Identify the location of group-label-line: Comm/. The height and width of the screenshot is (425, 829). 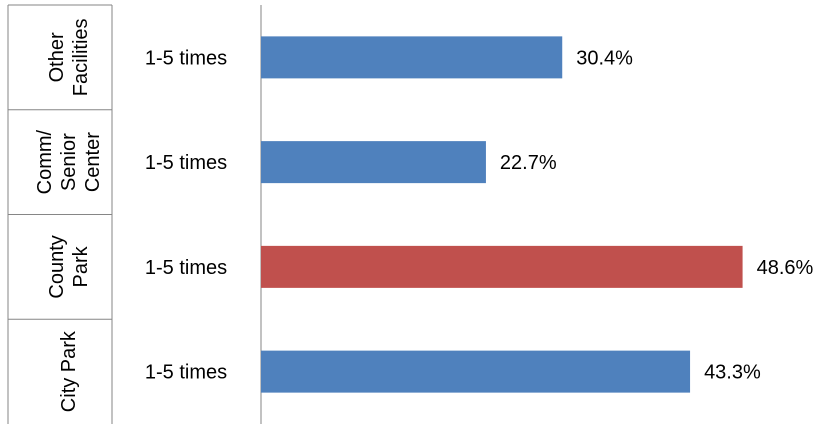
(45, 161).